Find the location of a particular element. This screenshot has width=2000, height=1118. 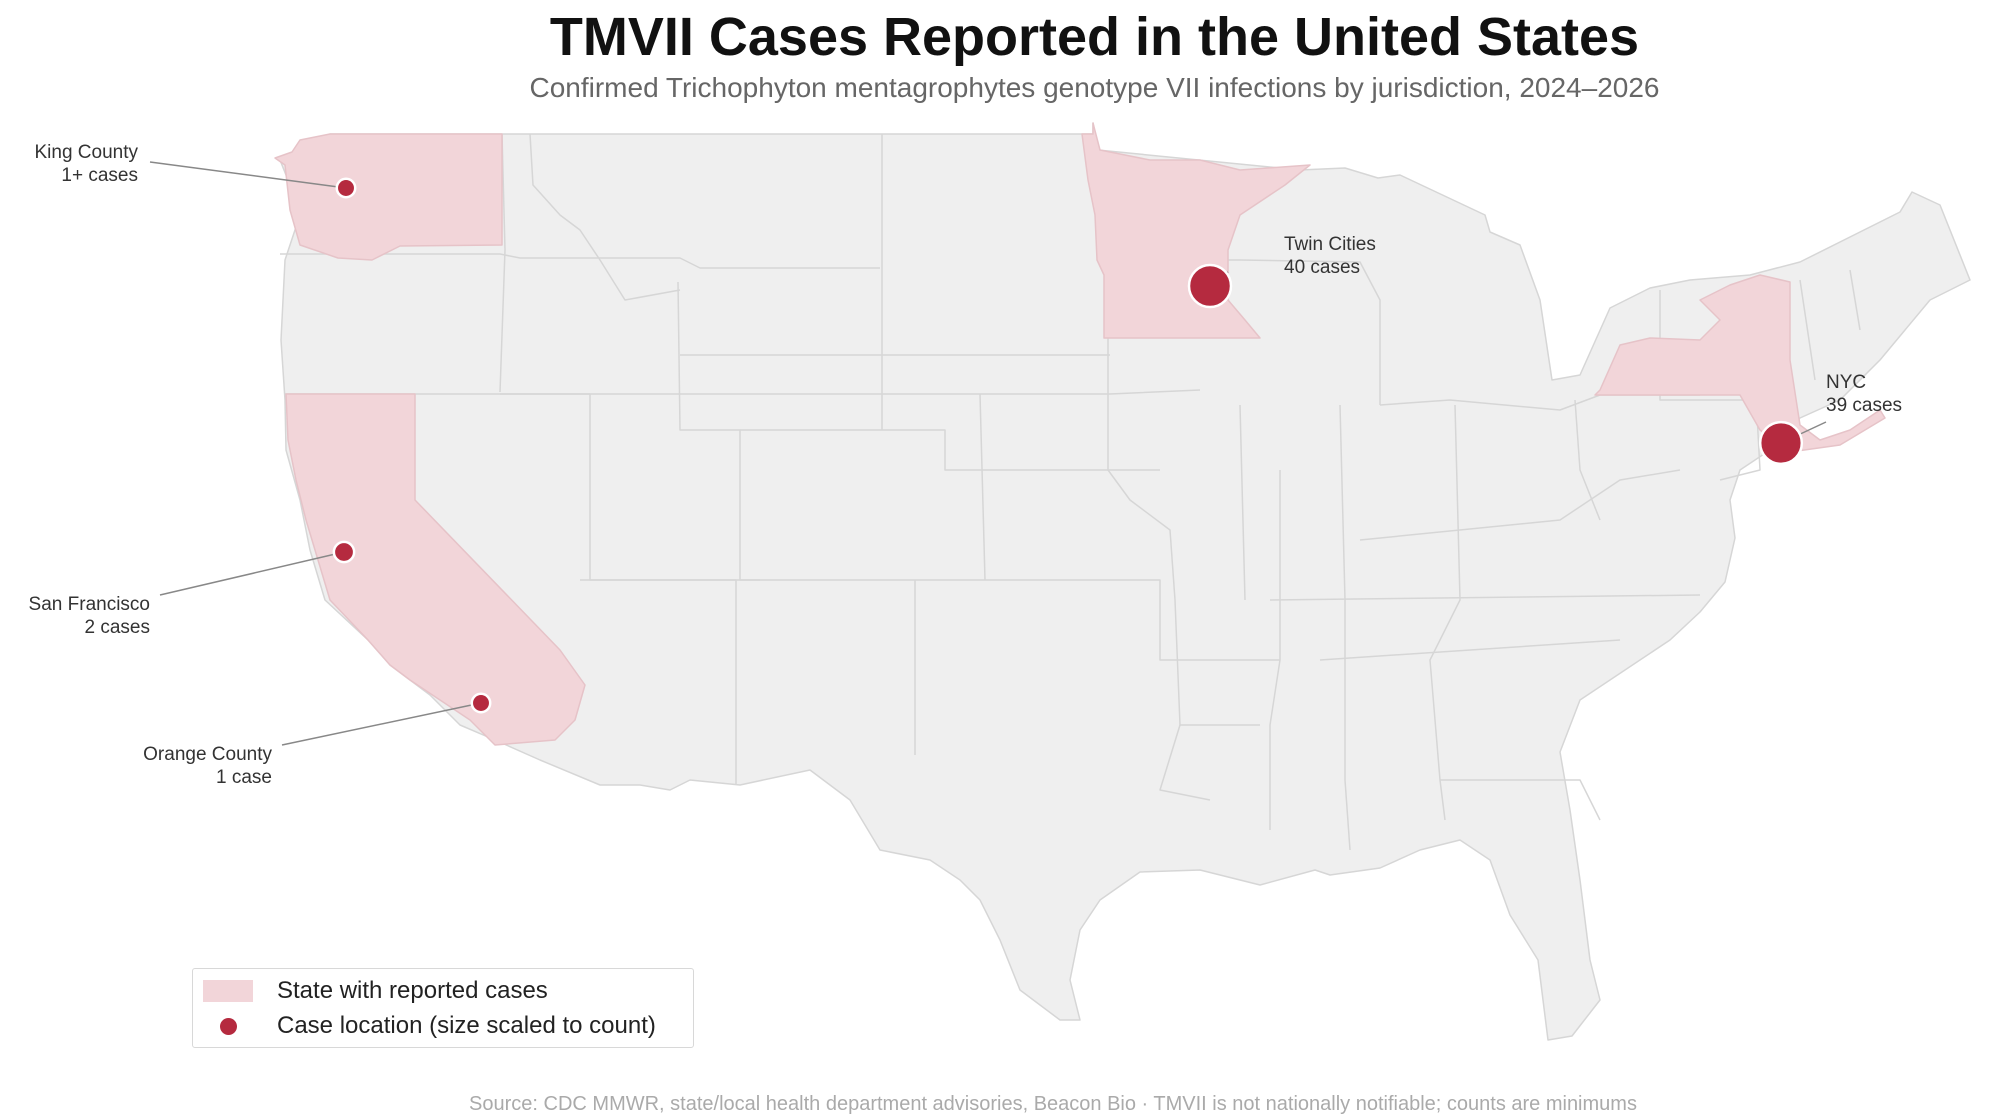

legend-marker-dot is located at coordinates (228, 1026).